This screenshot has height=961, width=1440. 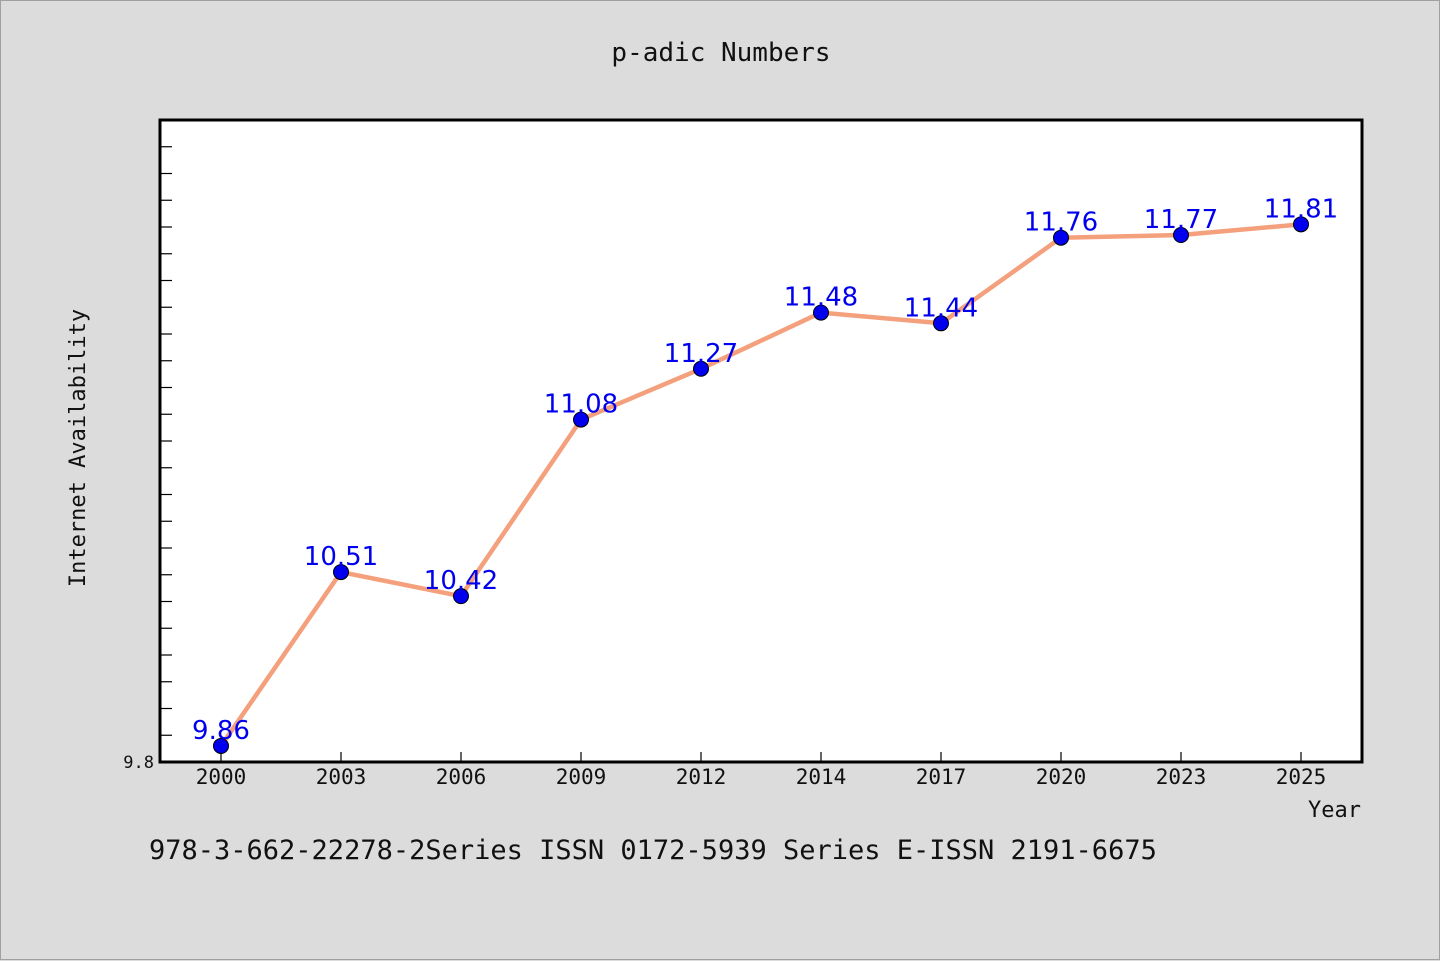 I want to click on data-label: 11.77, so click(x=1181, y=220).